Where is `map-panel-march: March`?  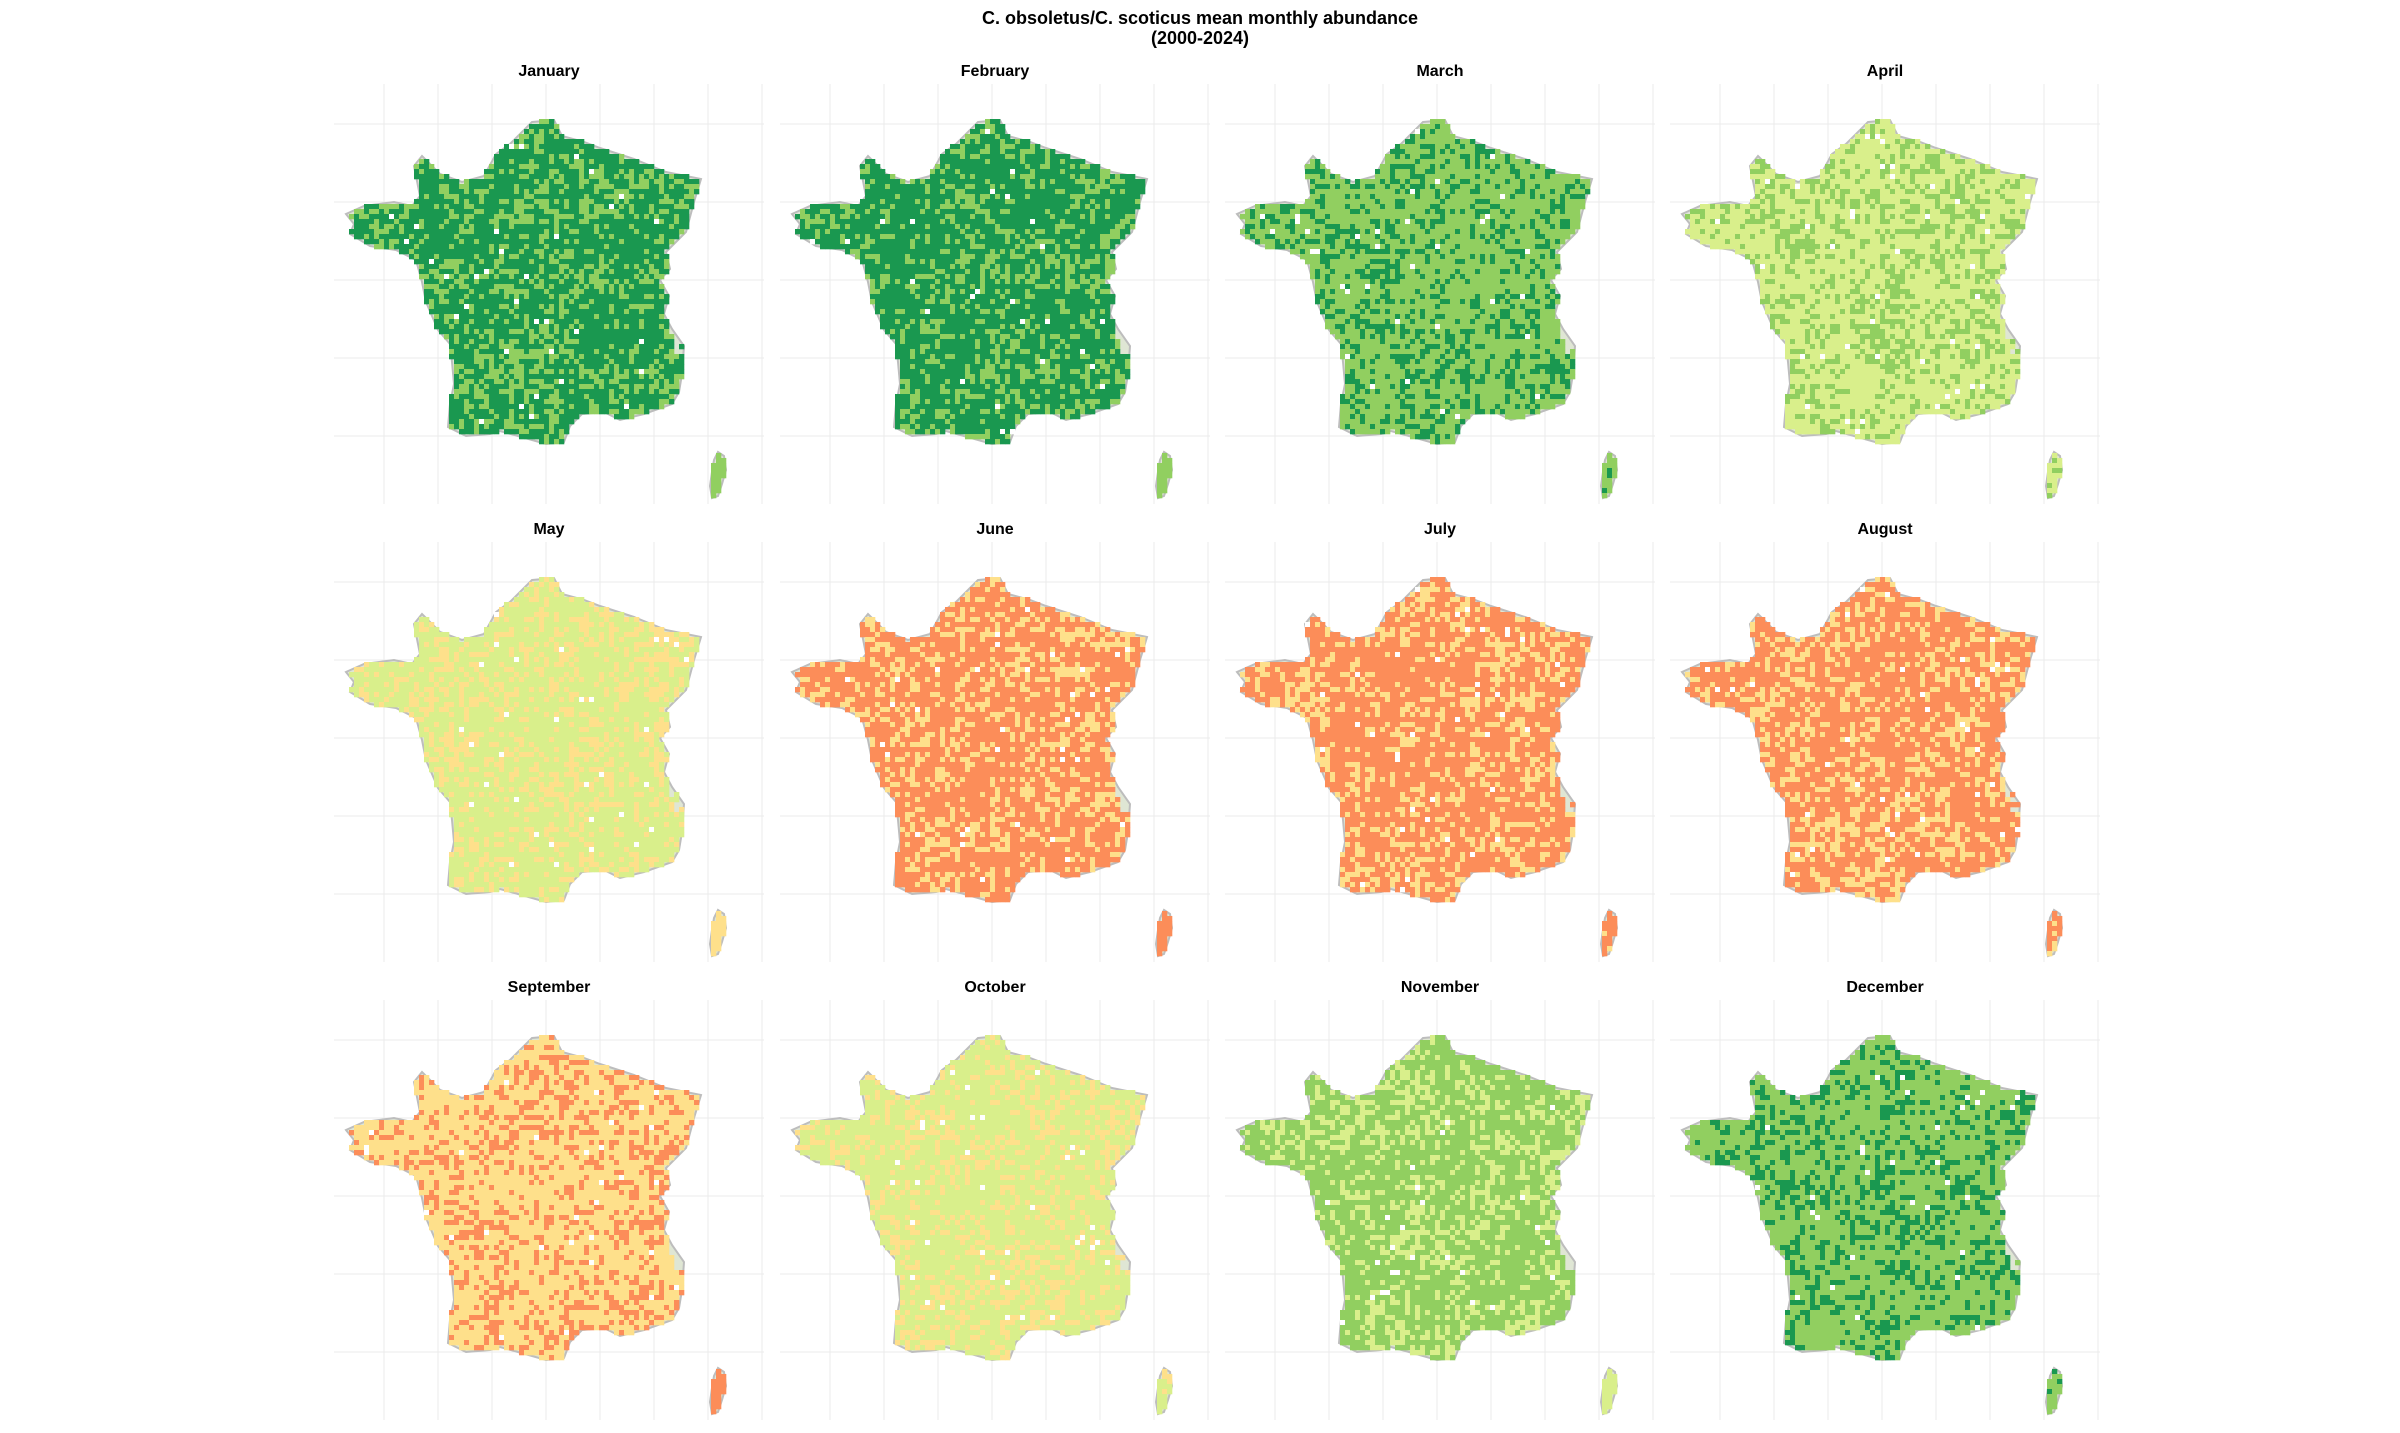
map-panel-march: March is located at coordinates (1440, 289).